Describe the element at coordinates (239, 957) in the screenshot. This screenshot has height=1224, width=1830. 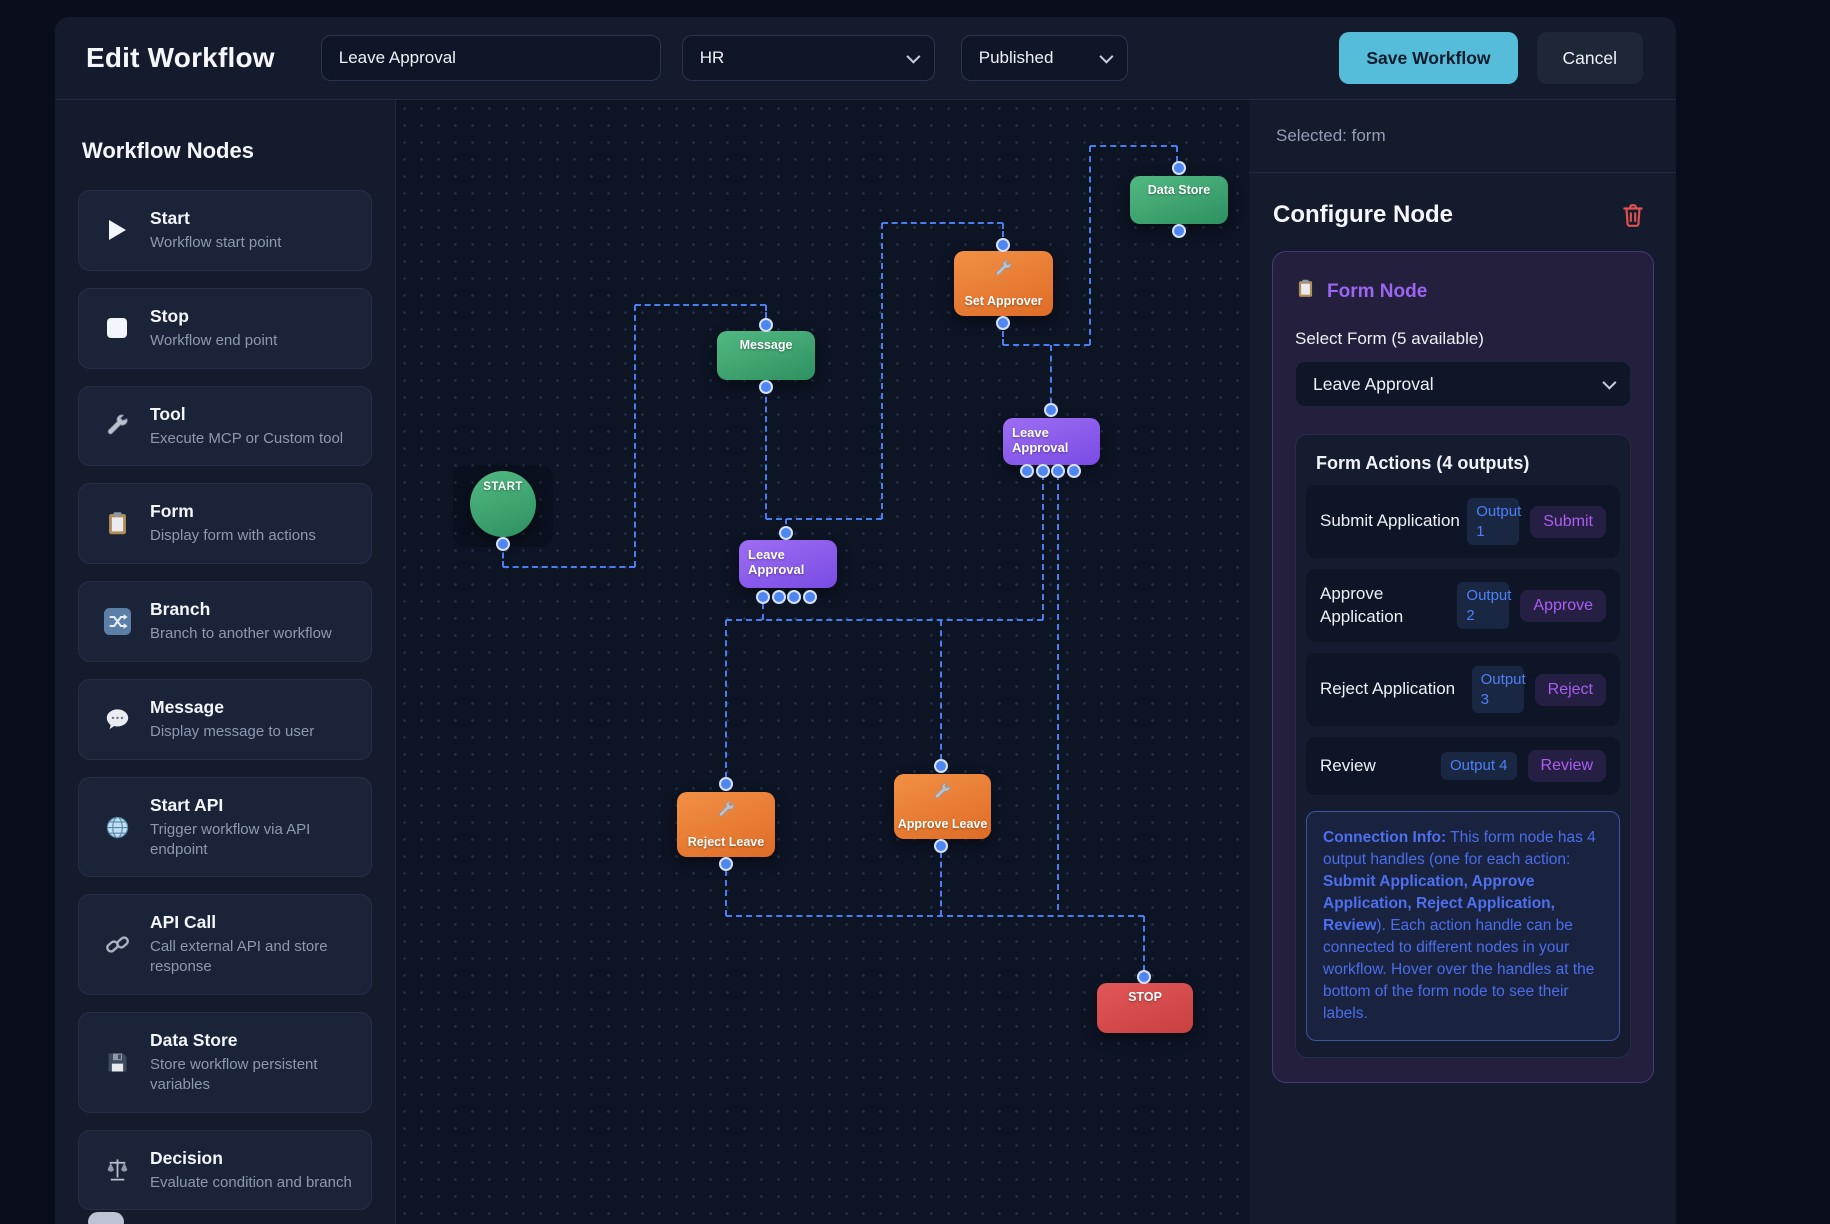
I see `palette-item-desc: Call external API and store response` at that location.